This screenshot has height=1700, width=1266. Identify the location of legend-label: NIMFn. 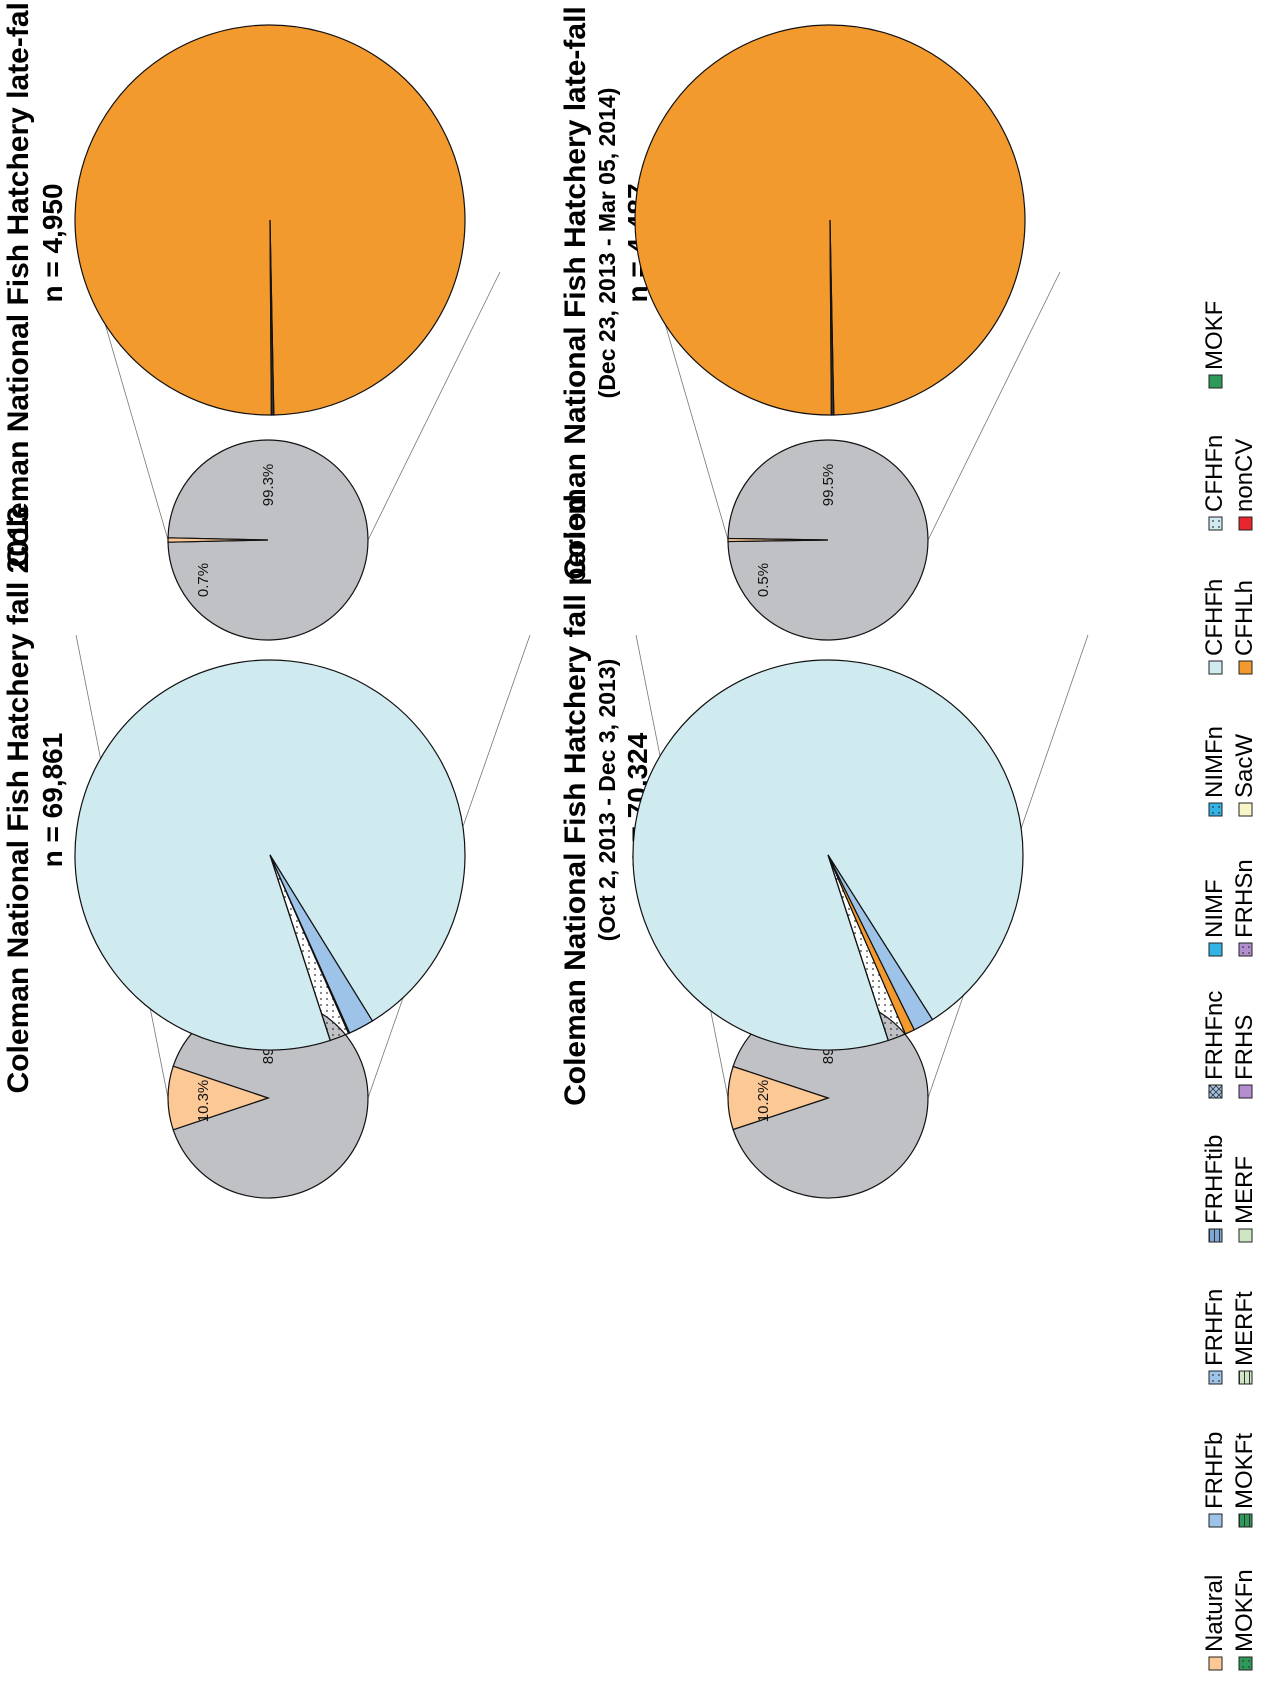
(1214, 762).